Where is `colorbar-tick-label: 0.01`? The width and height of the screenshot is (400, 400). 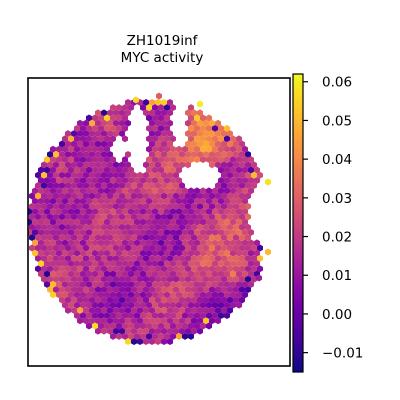 colorbar-tick-label: 0.01 is located at coordinates (337, 276).